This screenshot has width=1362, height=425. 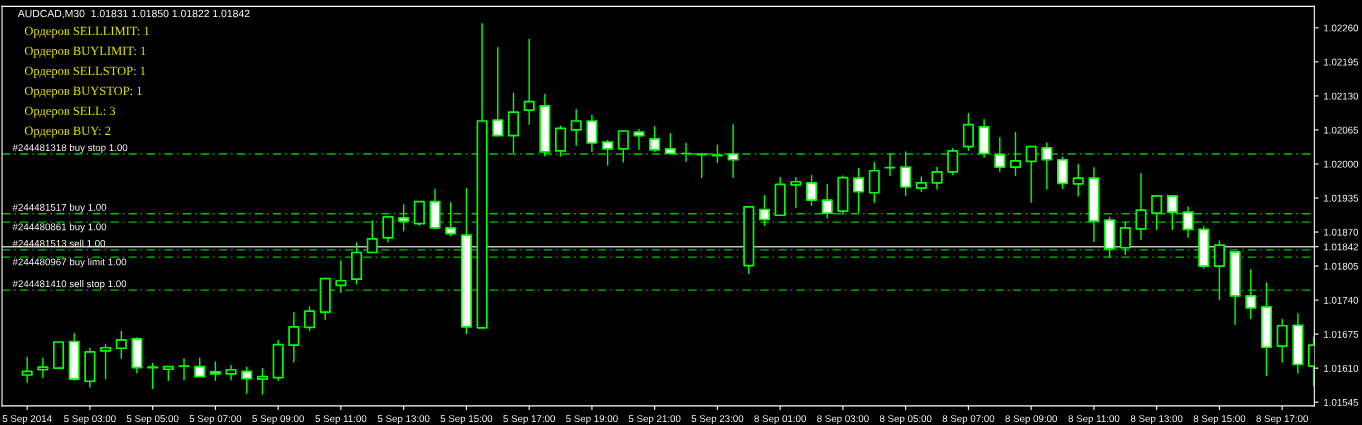 What do you see at coordinates (403, 419) in the screenshot?
I see `x-tick-label: 5 Sep 13:00` at bounding box center [403, 419].